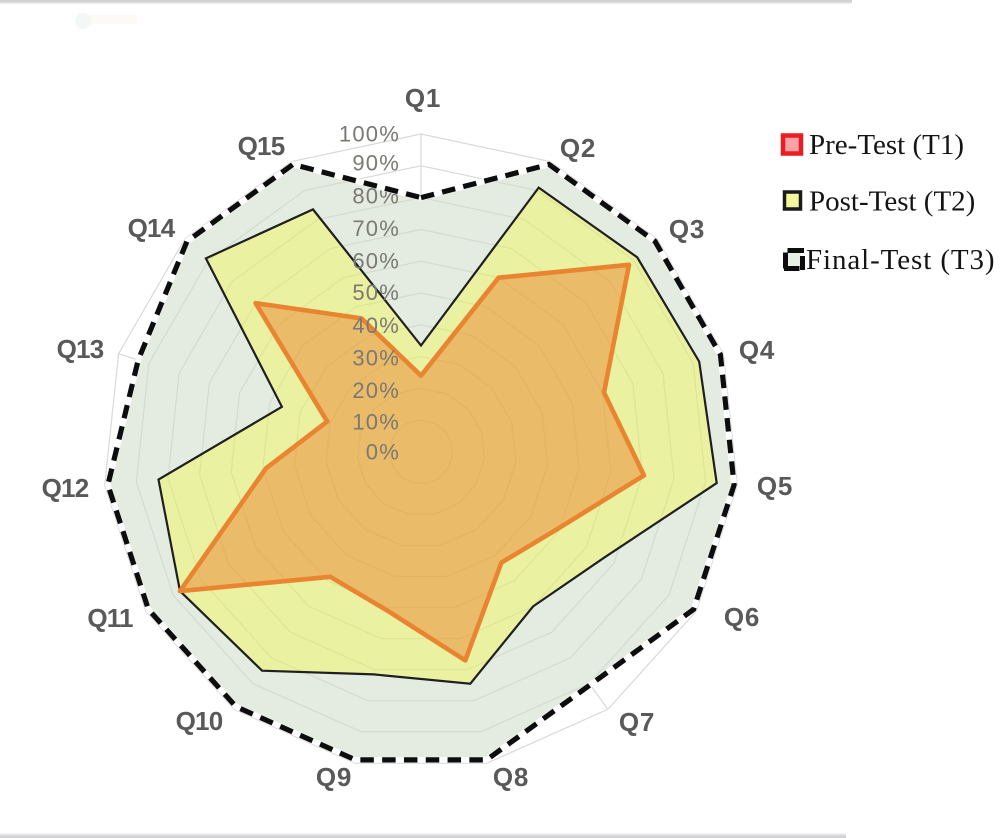  I want to click on svg-text: Final-Test (T3), so click(900, 260).